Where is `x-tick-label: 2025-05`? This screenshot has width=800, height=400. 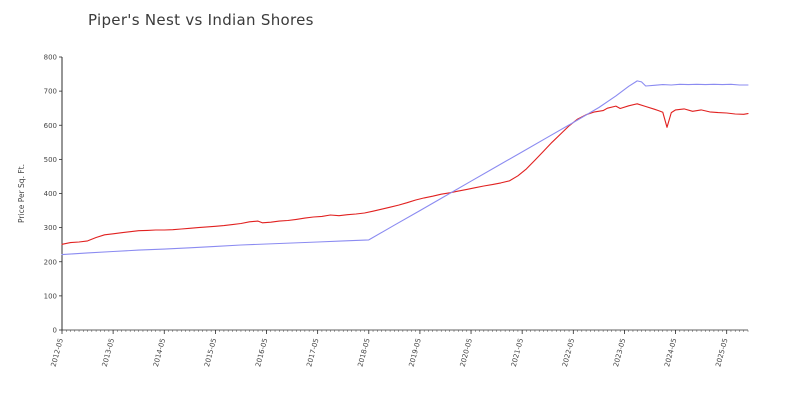
x-tick-label: 2025-05 is located at coordinates (721, 352).